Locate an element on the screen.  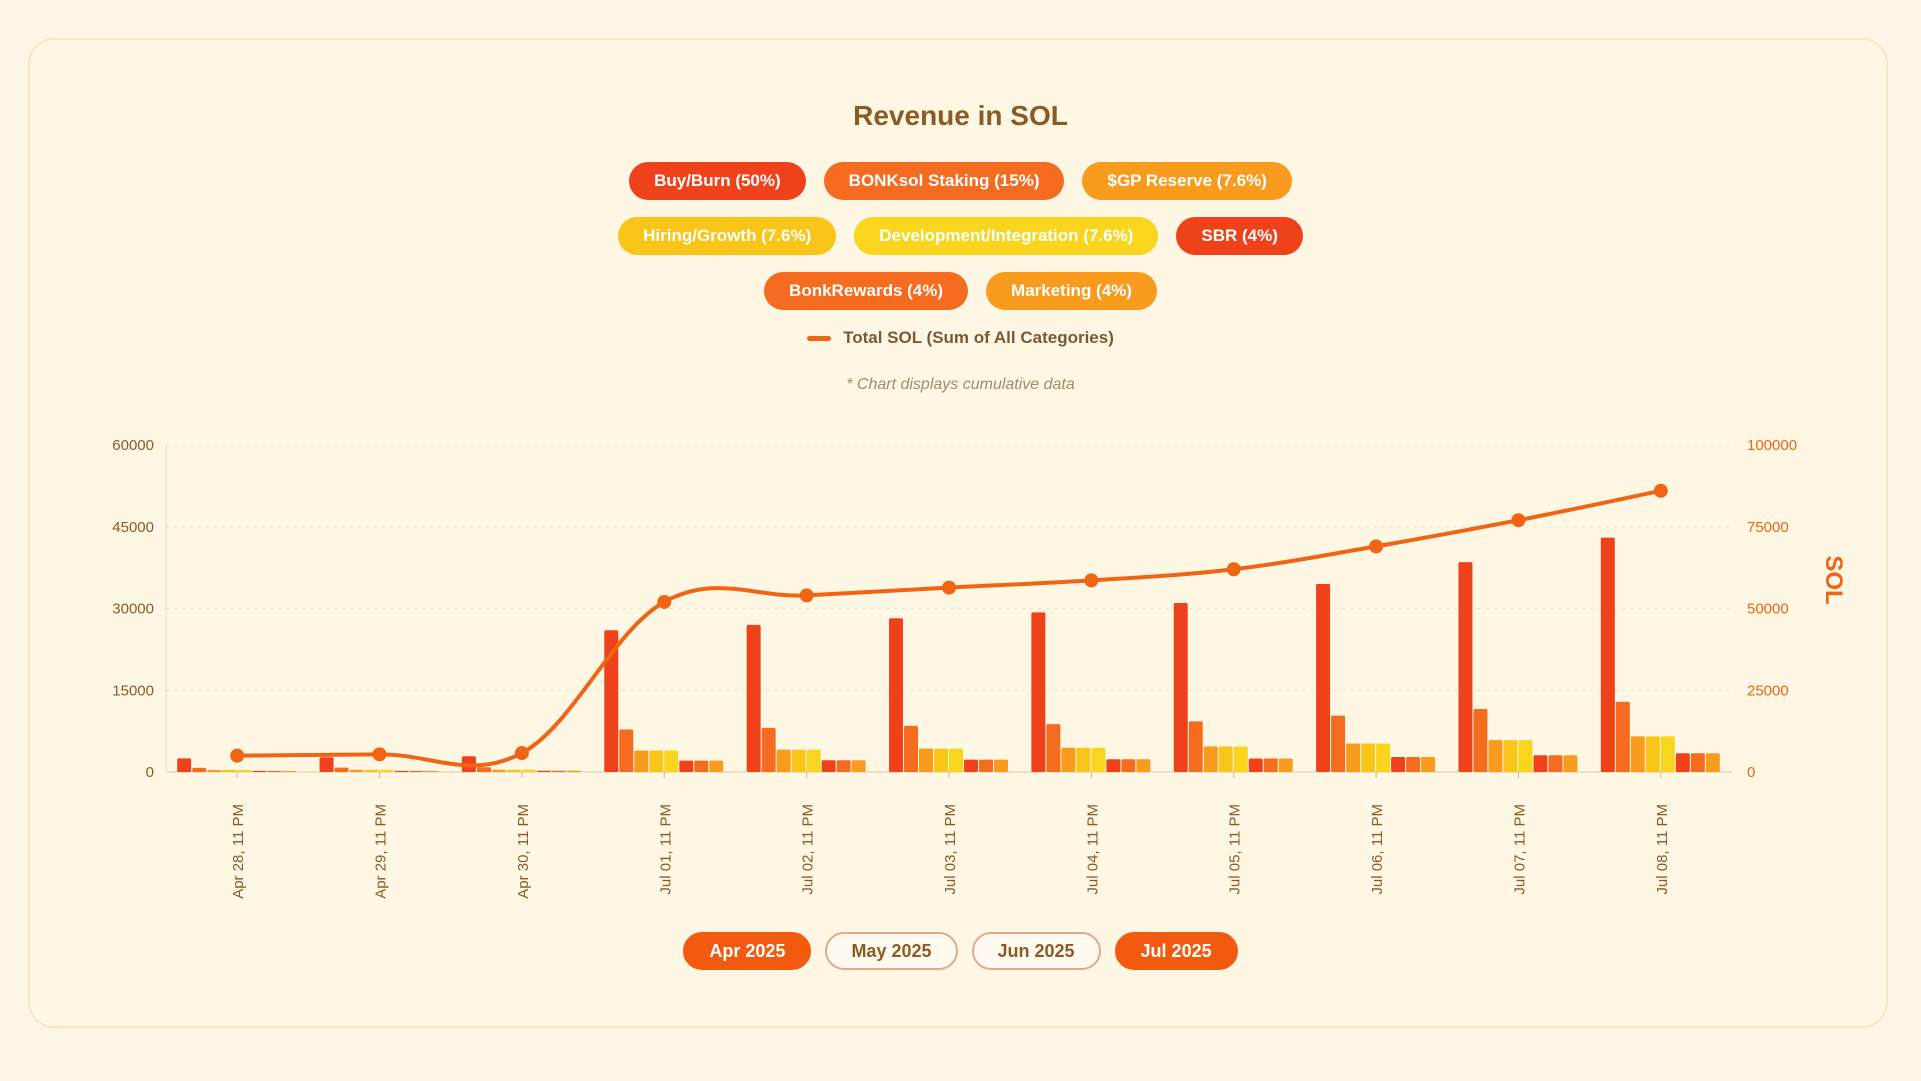
x-tick-label: Jul 08, 11 PM is located at coordinates (1662, 849).